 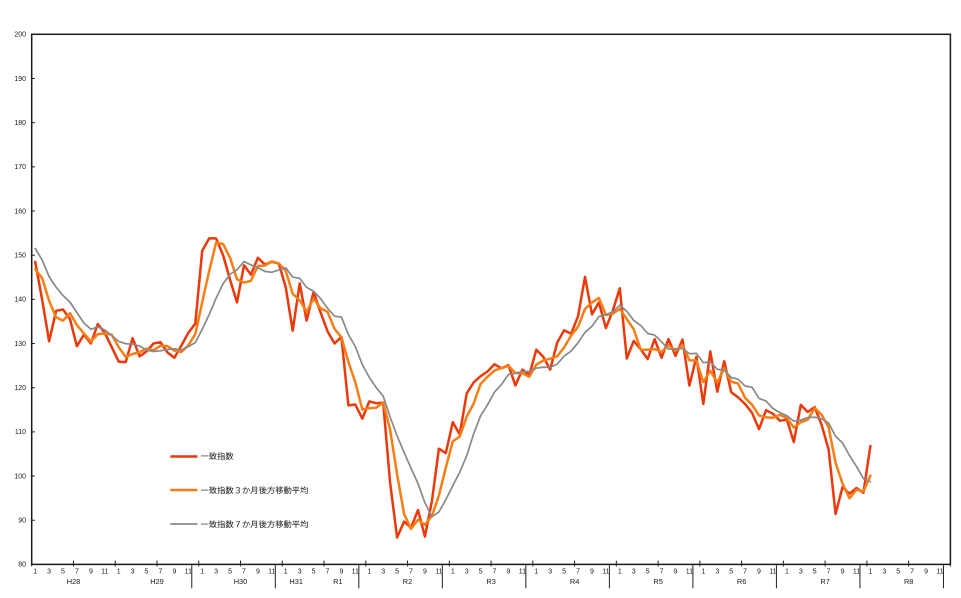 I want to click on svg-text: 150, so click(x=20, y=255).